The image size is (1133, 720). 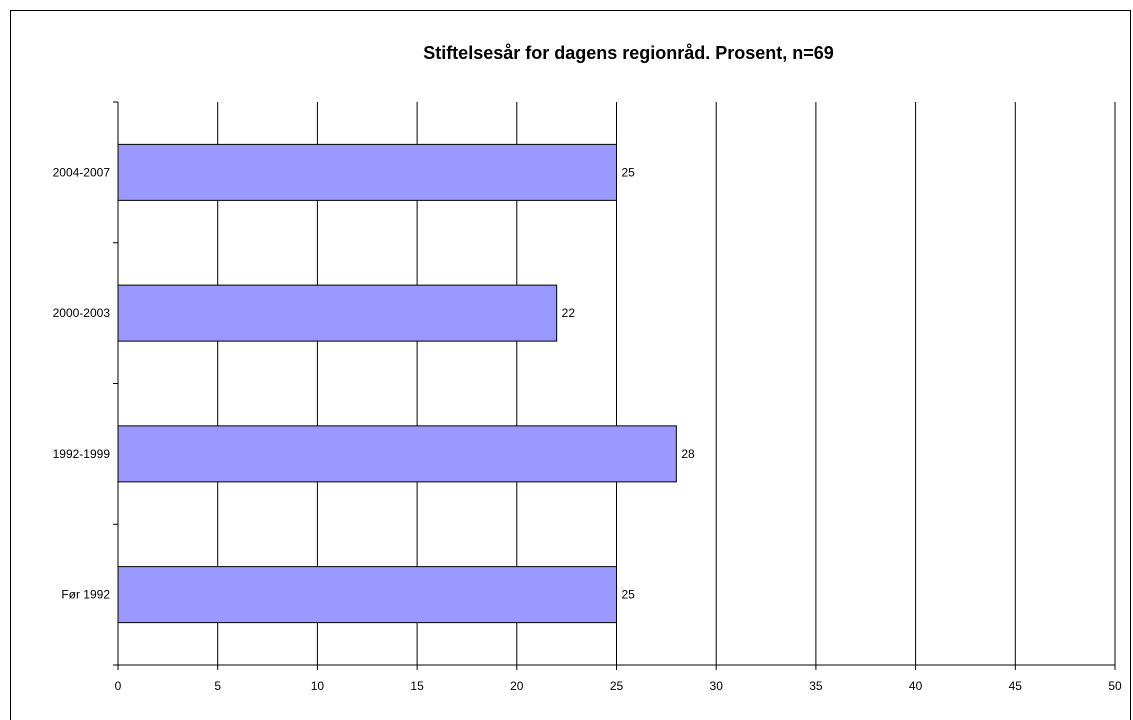 What do you see at coordinates (82, 454) in the screenshot?
I see `y-category-label: 1992-1999` at bounding box center [82, 454].